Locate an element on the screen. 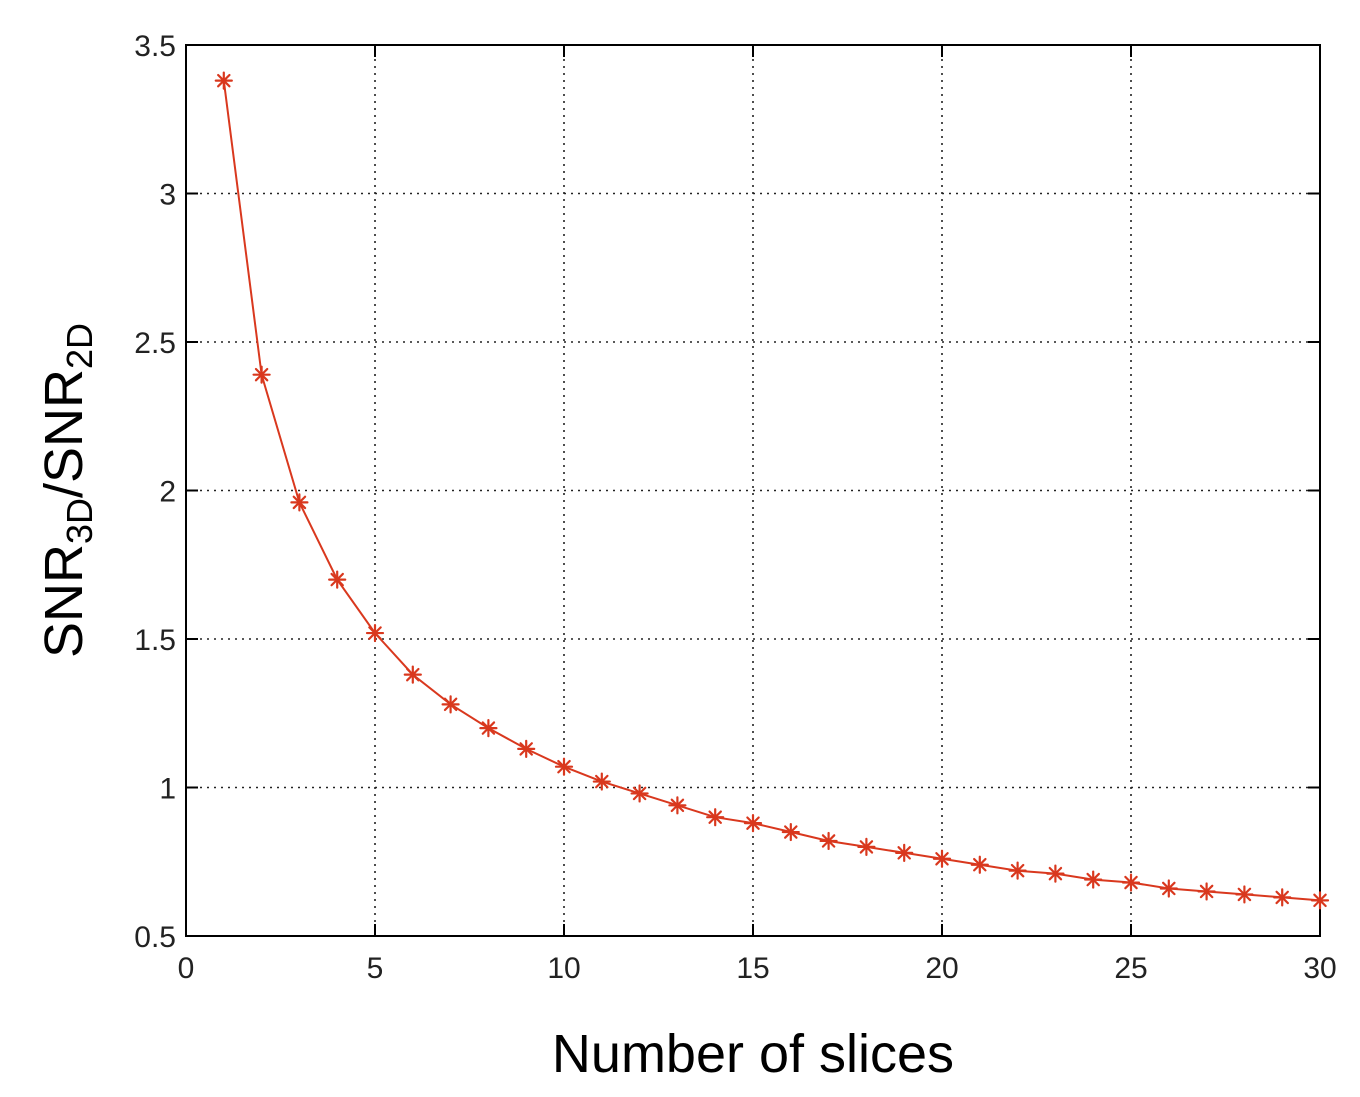 This screenshot has width=1360, height=1097. y-axis-title-subscript-2d: 2D is located at coordinates (79, 346).